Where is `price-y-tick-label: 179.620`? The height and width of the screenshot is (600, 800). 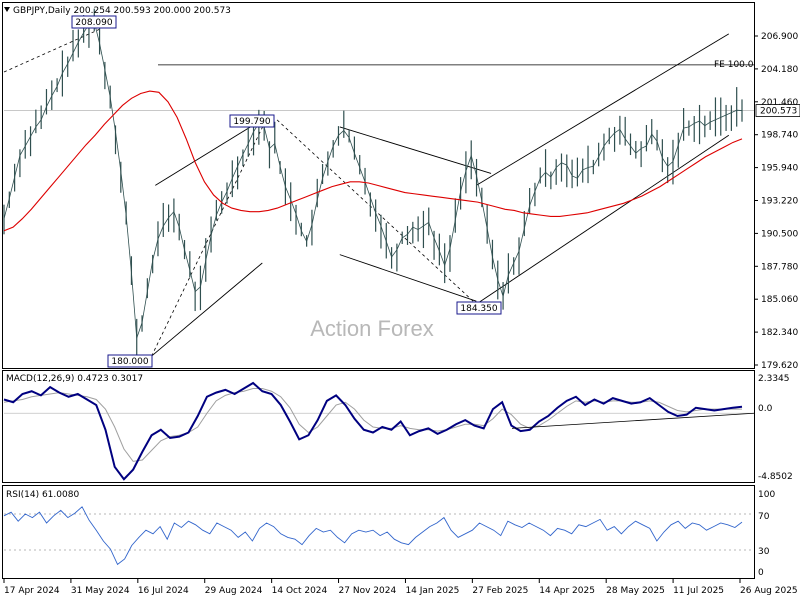
price-y-tick-label: 179.620 is located at coordinates (779, 366).